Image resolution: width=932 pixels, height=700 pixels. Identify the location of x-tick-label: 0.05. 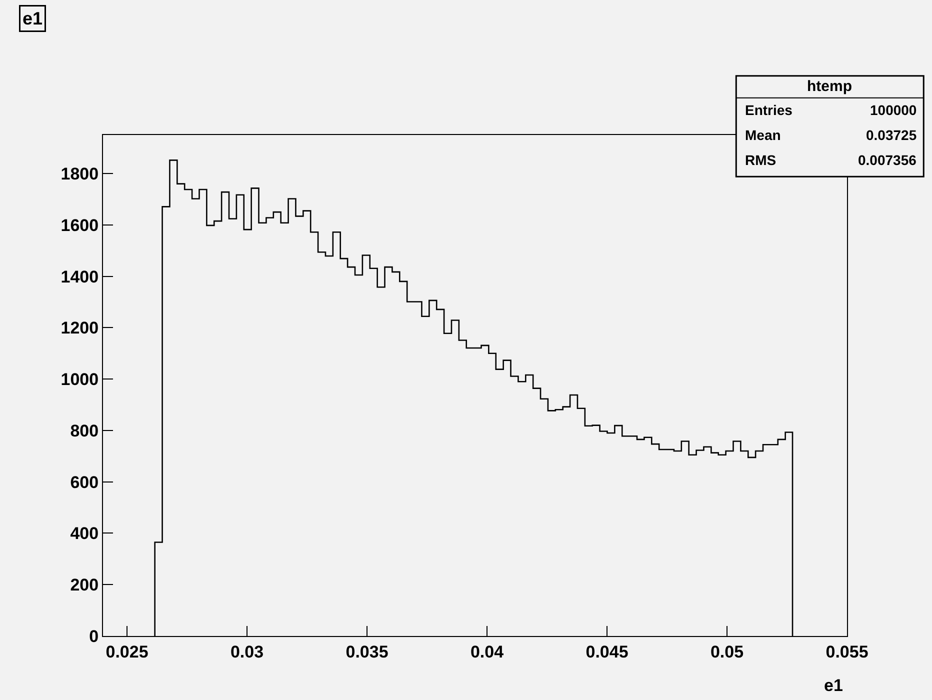
(727, 652).